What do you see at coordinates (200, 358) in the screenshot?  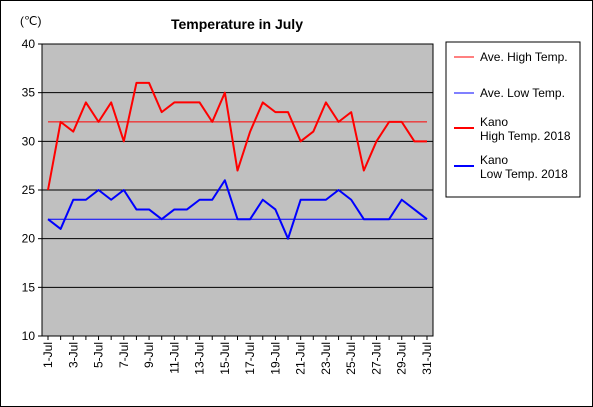 I see `x-tick-label-13-Jul: 13-Jul` at bounding box center [200, 358].